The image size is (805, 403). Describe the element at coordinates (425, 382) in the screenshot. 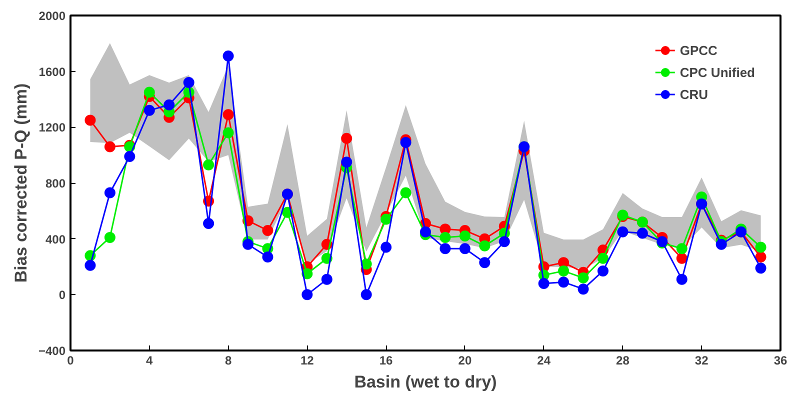

I see `x-axis-title: Basin (wet to dry)` at that location.